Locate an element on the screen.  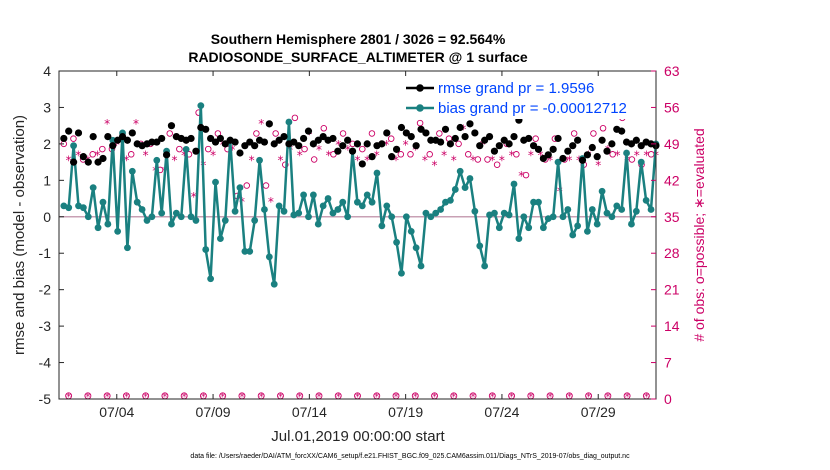
x-tick-label: 07/09 is located at coordinates (213, 412).